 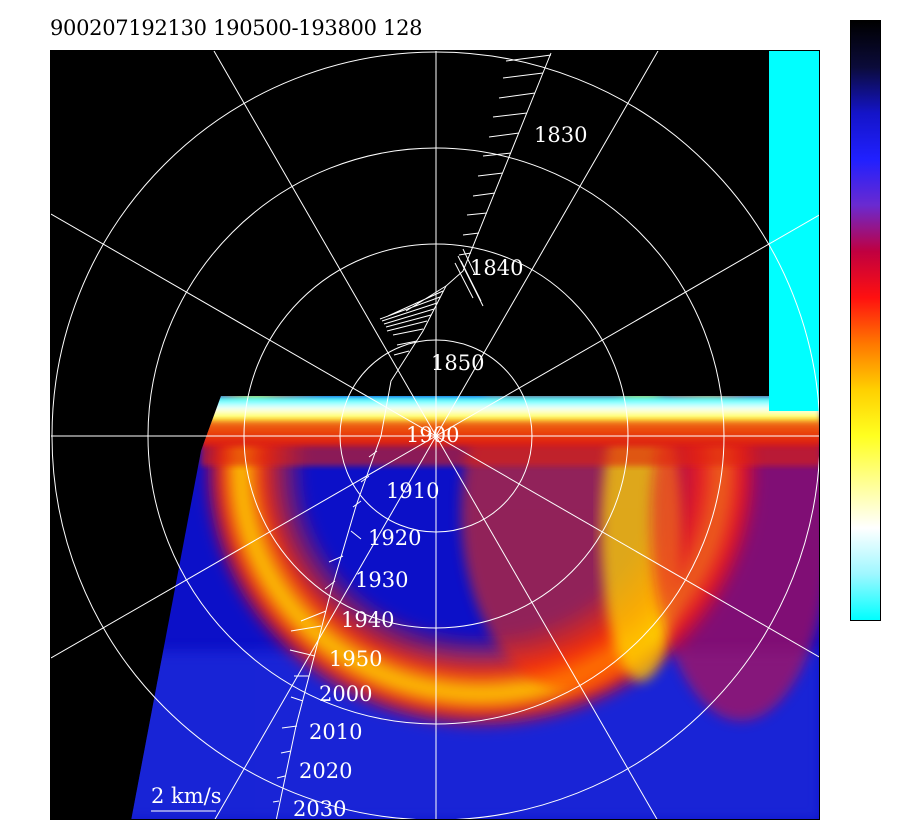 I want to click on chart-title: 900207192130 190500-193800 128, so click(x=236, y=28).